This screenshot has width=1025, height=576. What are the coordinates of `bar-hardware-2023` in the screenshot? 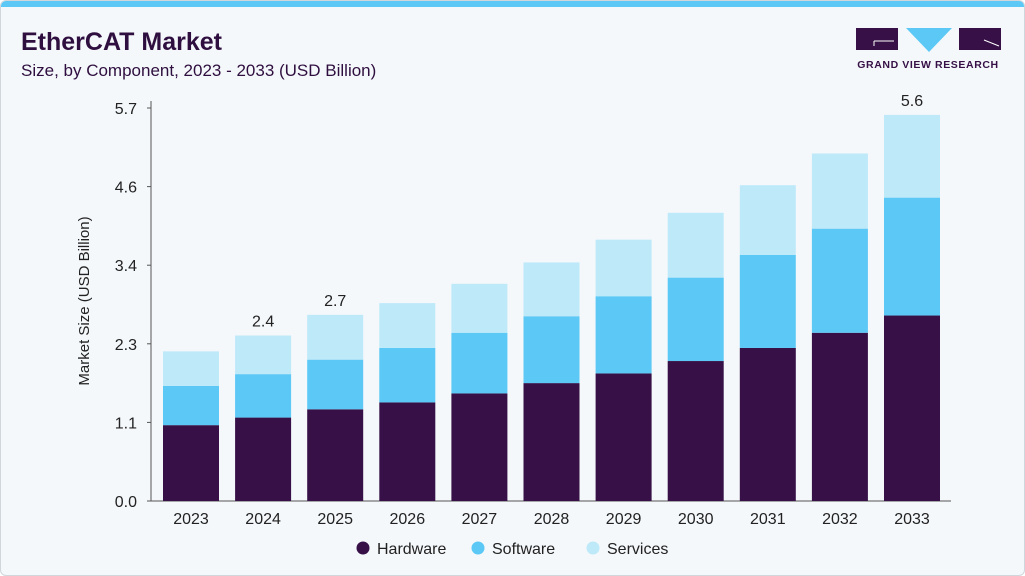 It's located at (191, 463).